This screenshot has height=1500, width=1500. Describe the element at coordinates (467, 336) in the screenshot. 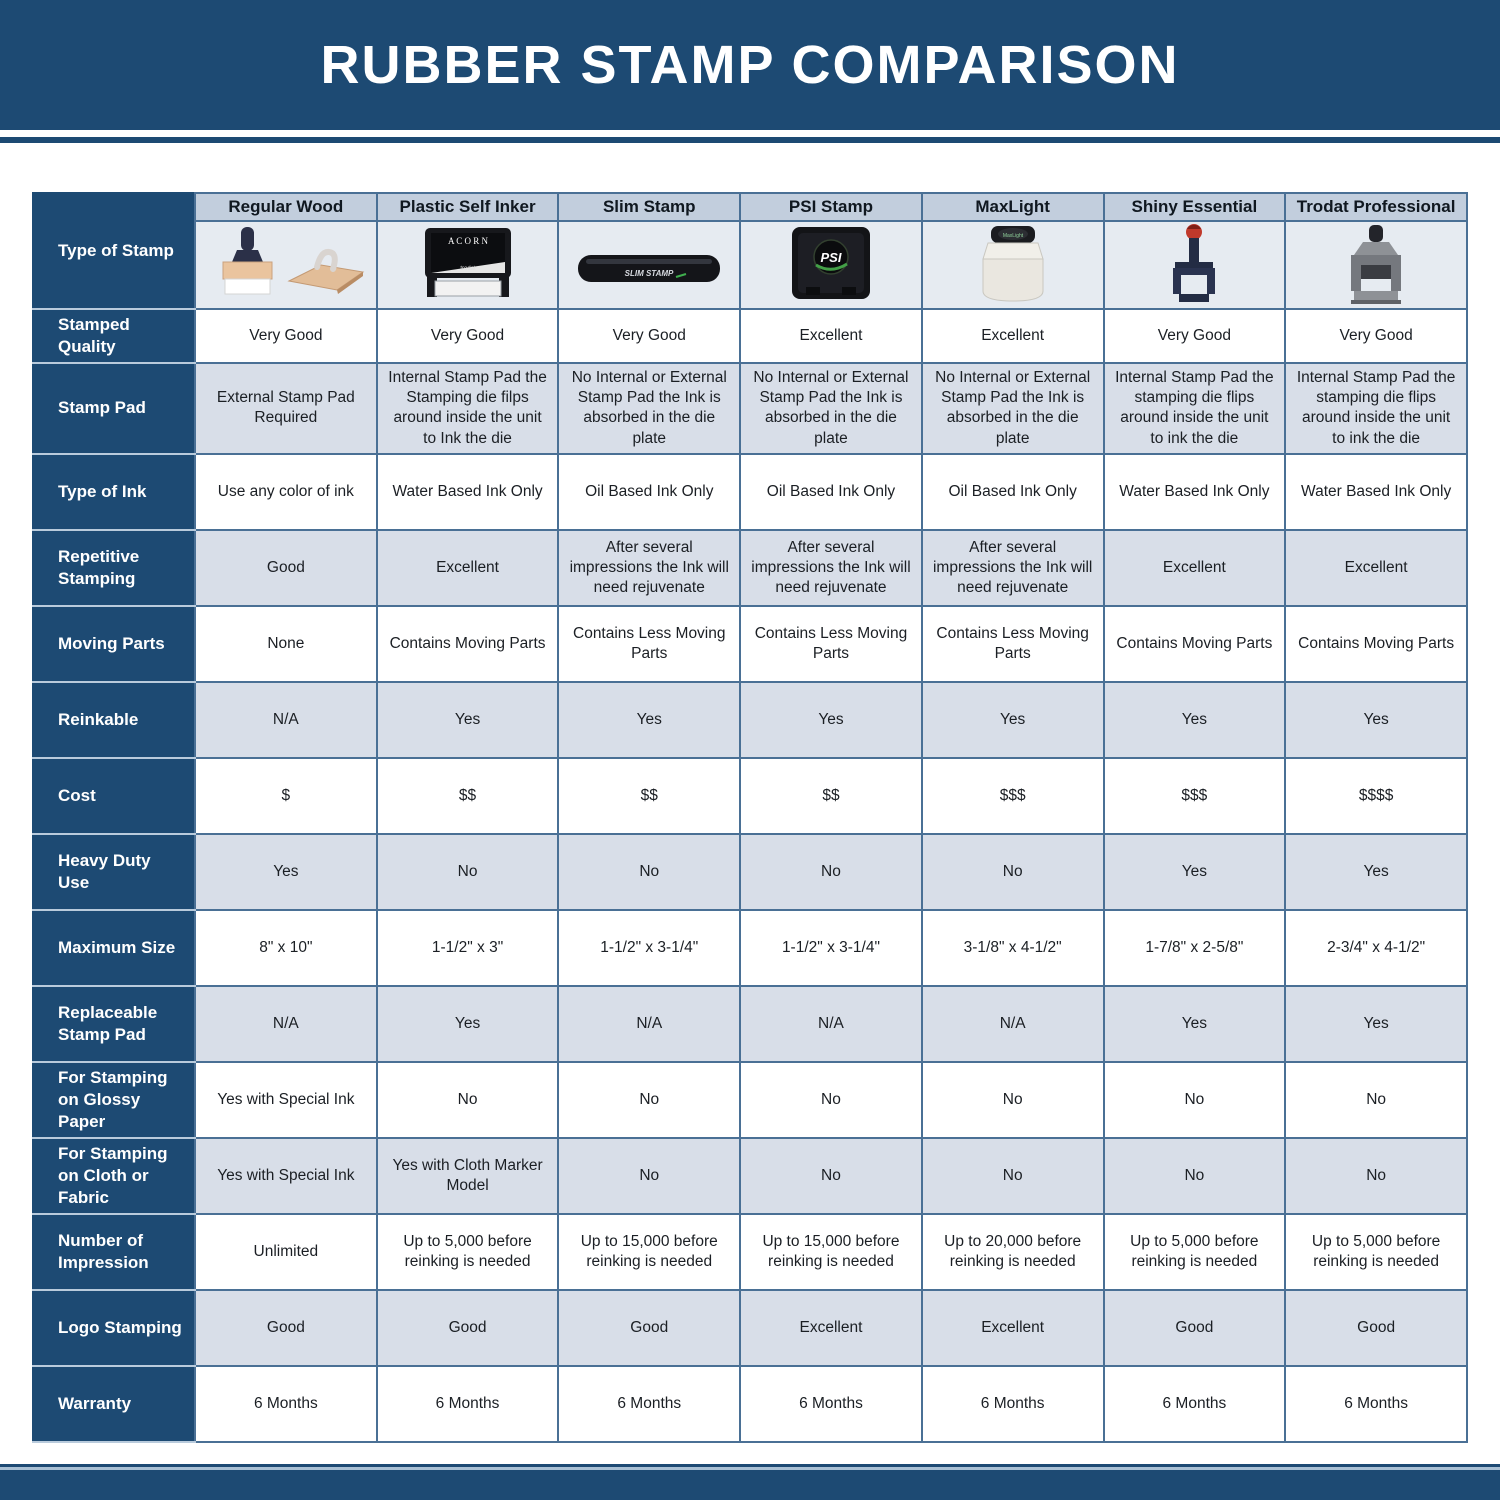

I see `cell-stamped-quality-plastic-self-inker: Very Good` at that location.